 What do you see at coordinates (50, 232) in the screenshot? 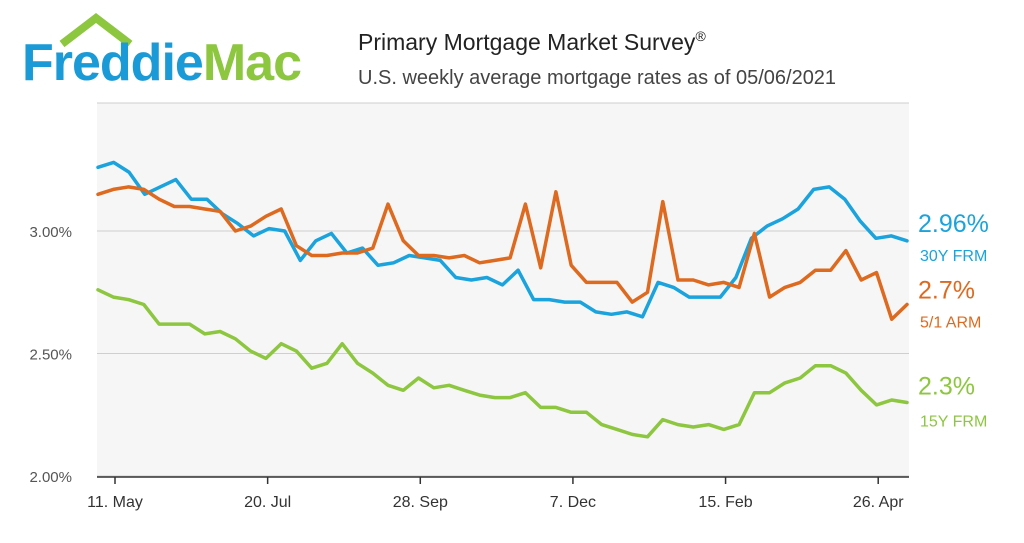
I see `y-tick-label: 3.00%` at bounding box center [50, 232].